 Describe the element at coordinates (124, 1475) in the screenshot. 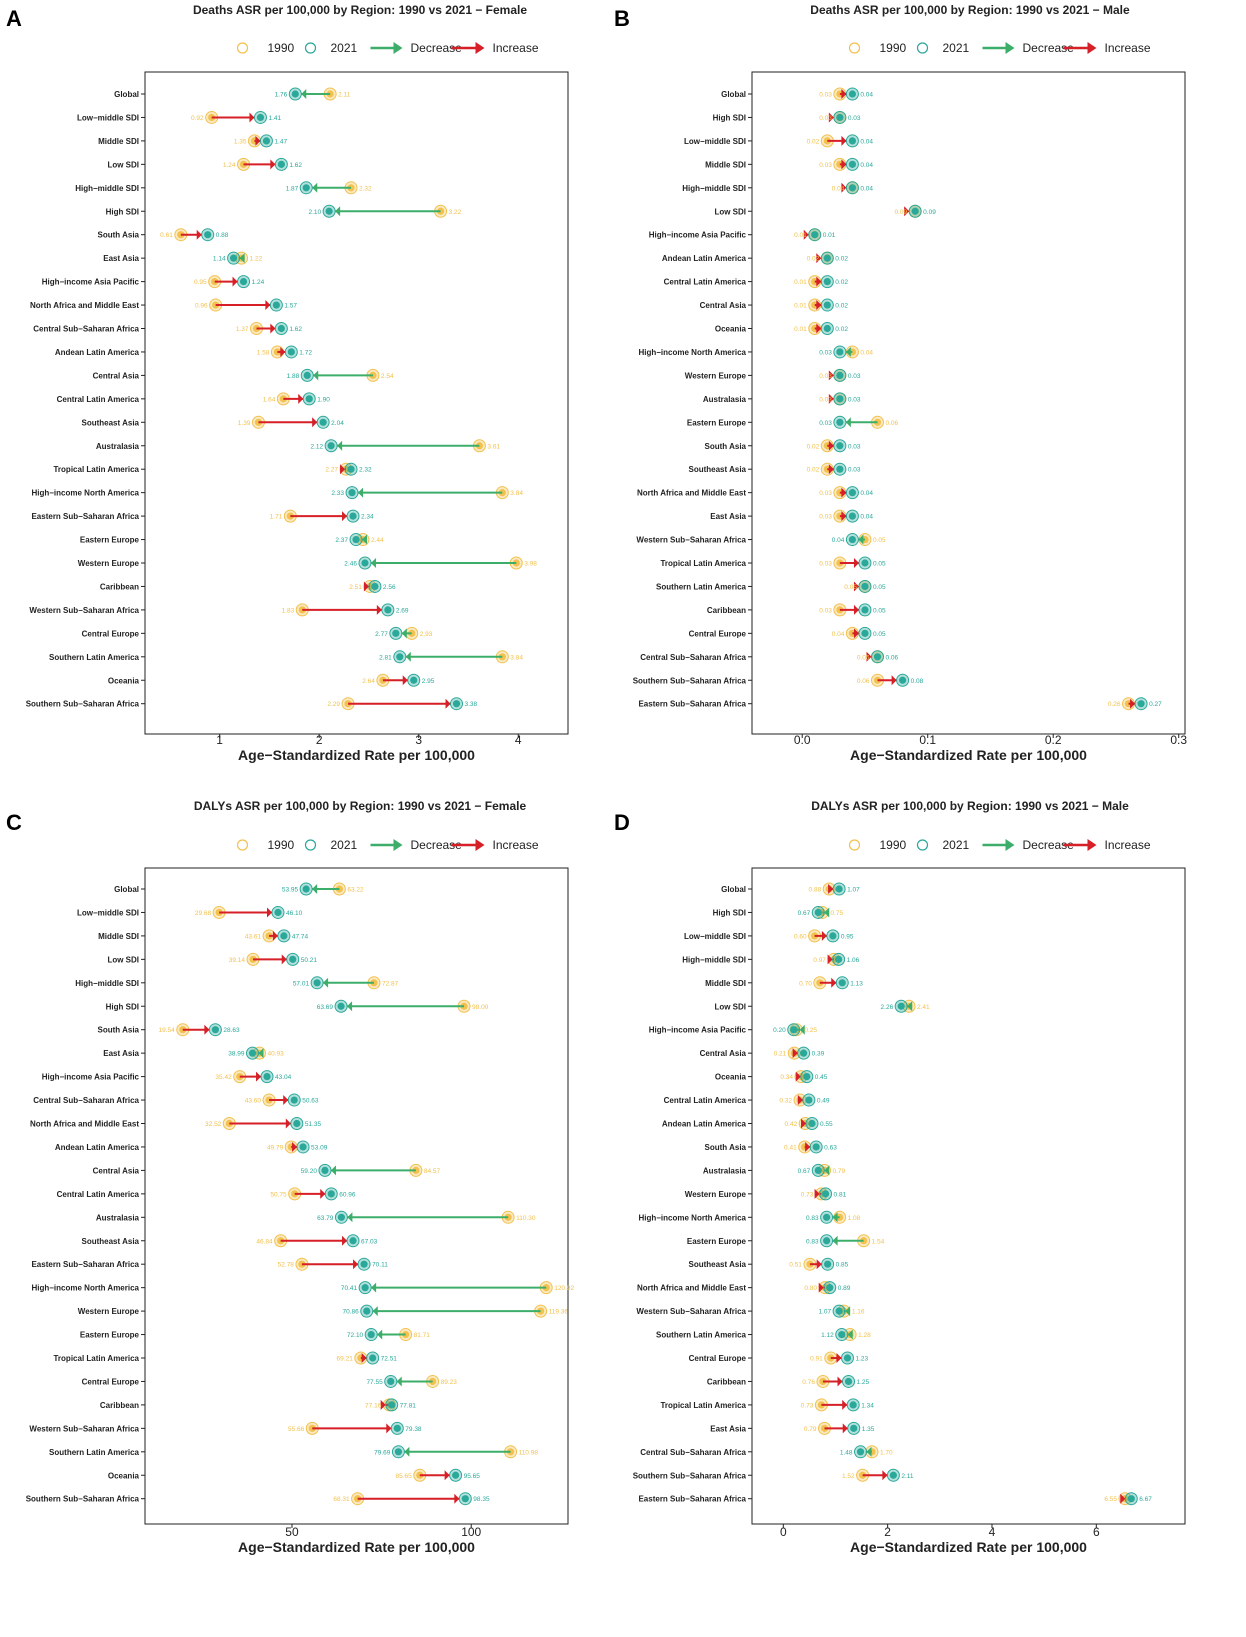

I see `region-label: Oceania` at that location.